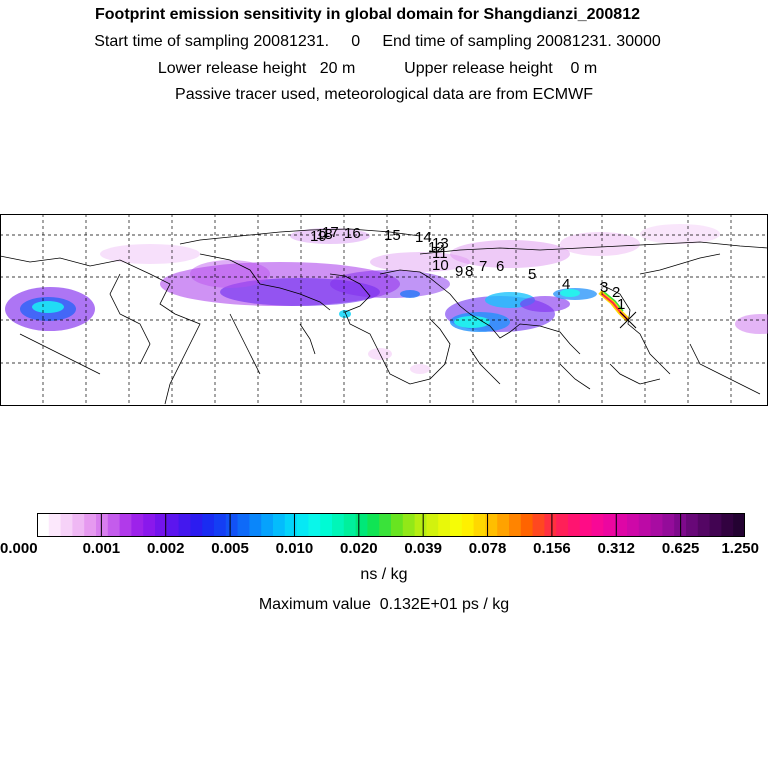  Describe the element at coordinates (423, 237) in the screenshot. I see `trajectory-label-14: 14` at that location.